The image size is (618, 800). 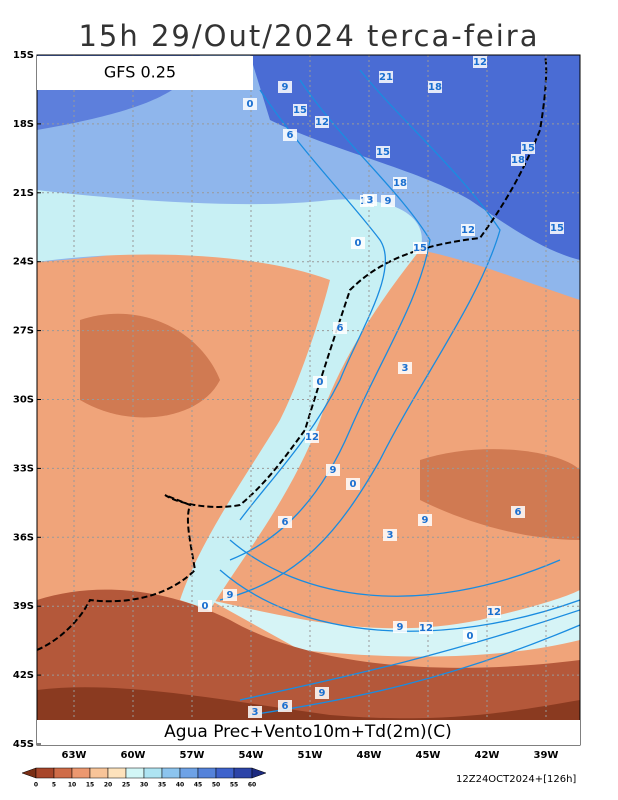 What do you see at coordinates (487, 755) in the screenshot?
I see `lon-label: 42W` at bounding box center [487, 755].